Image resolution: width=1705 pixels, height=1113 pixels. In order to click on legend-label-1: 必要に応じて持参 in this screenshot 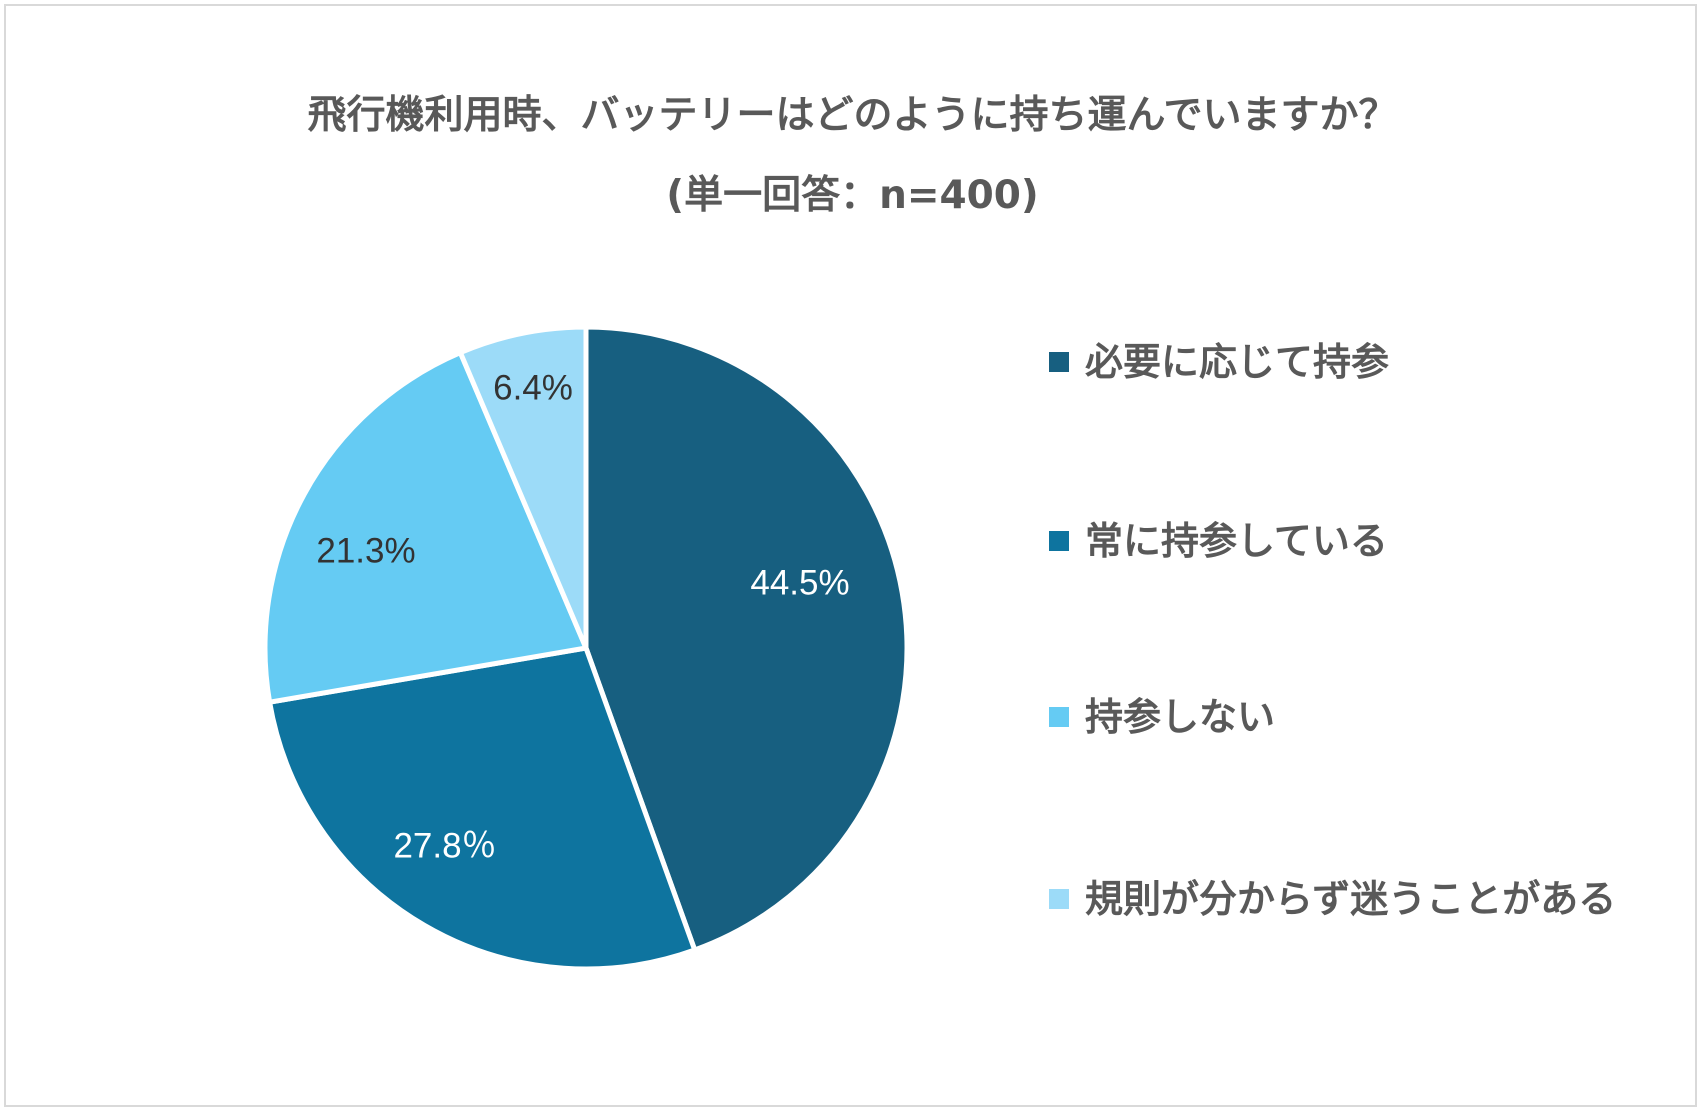, I will do `click(1237, 362)`.